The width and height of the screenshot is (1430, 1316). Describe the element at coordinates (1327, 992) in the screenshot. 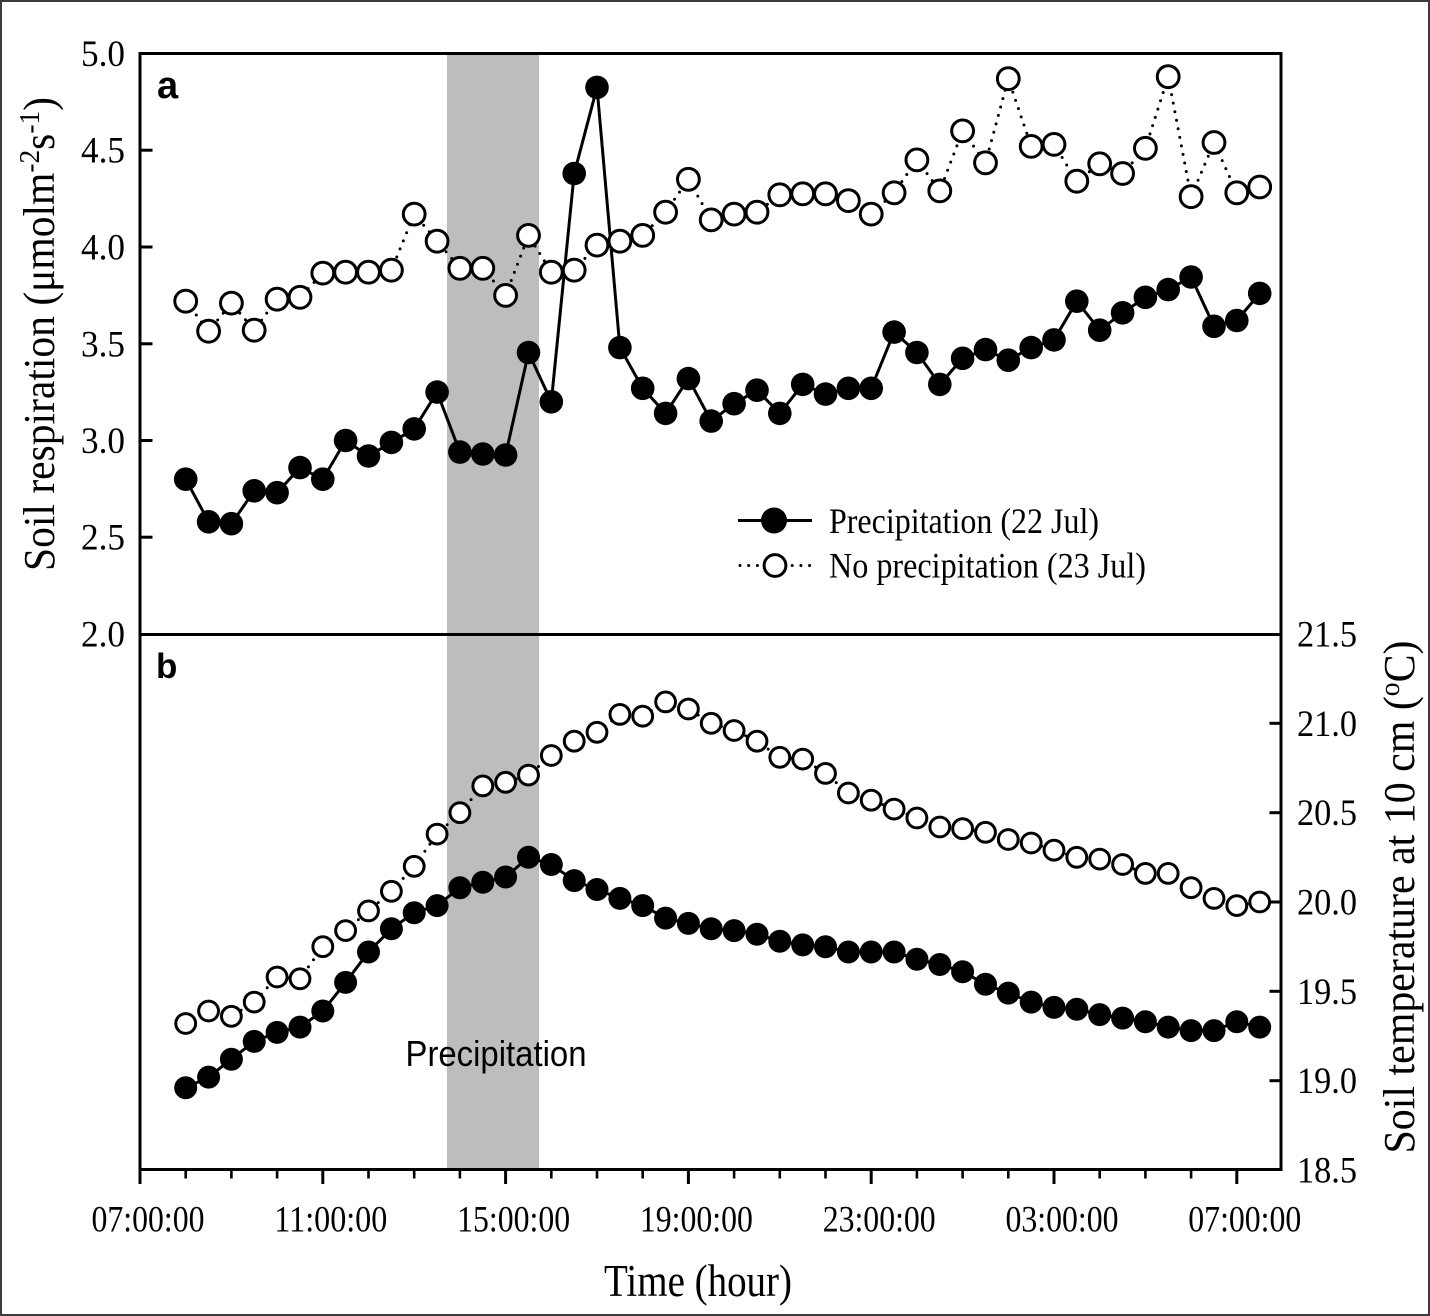

I see `svg-text: 19.5` at that location.